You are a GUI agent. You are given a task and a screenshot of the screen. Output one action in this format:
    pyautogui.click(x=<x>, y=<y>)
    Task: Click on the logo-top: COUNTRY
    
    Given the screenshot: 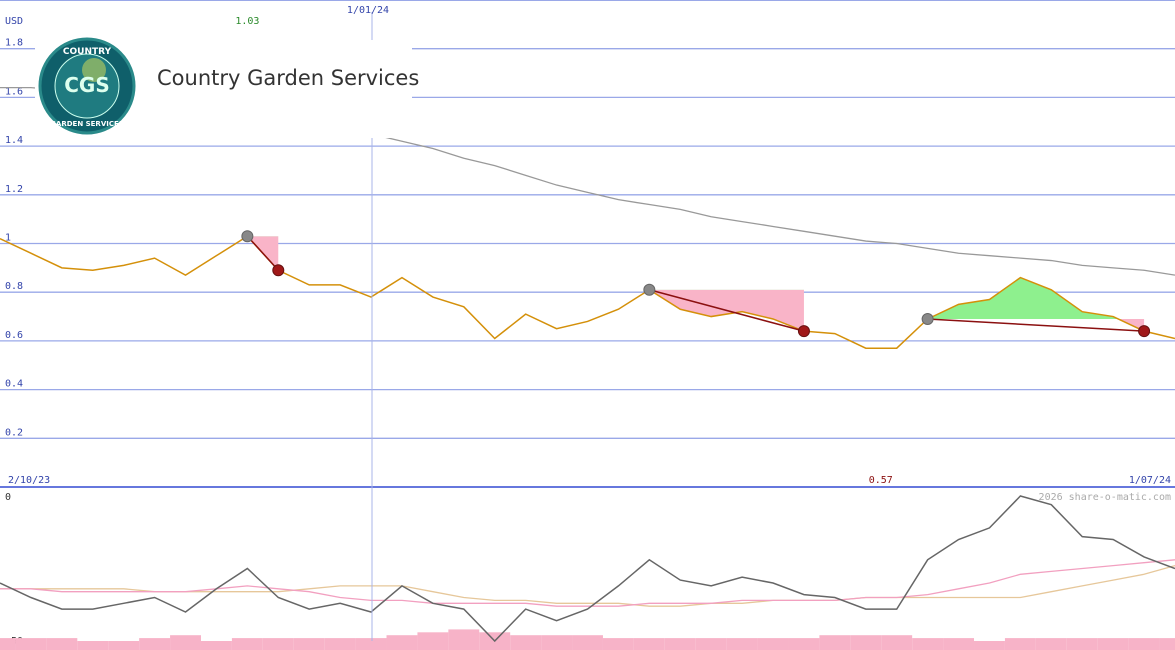 What is the action you would take?
    pyautogui.click(x=87, y=52)
    